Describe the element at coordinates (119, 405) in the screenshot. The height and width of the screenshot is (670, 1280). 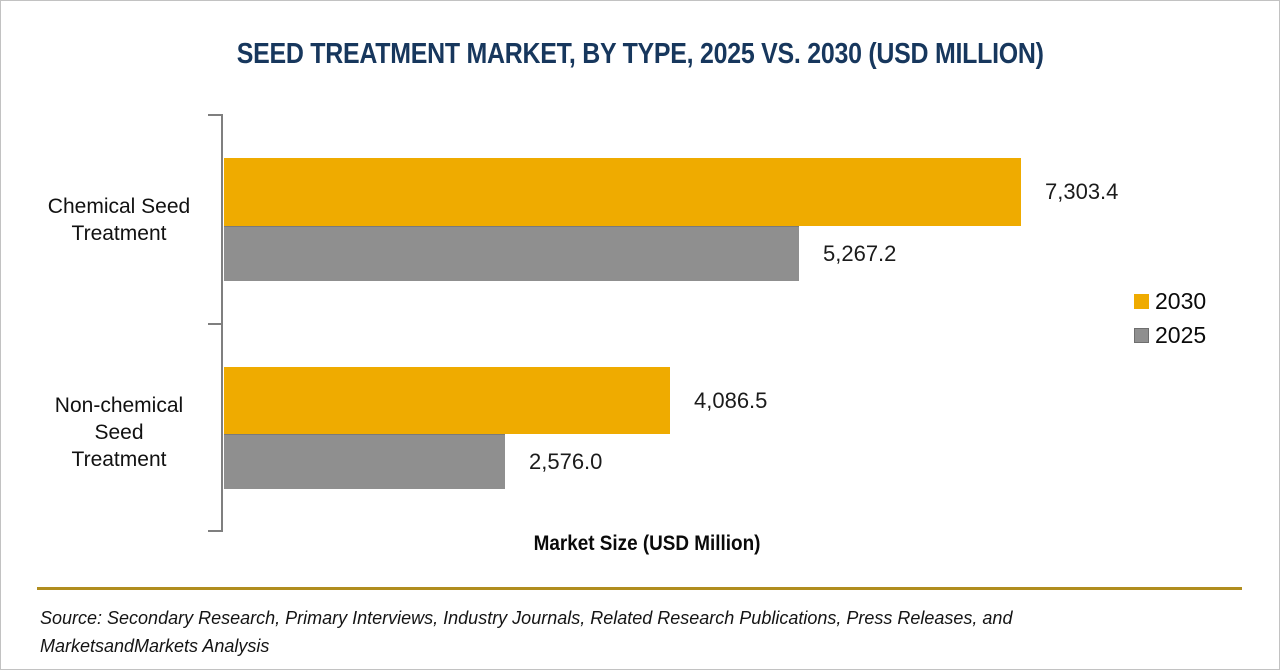
I see `category-label-line: Non-chemical` at that location.